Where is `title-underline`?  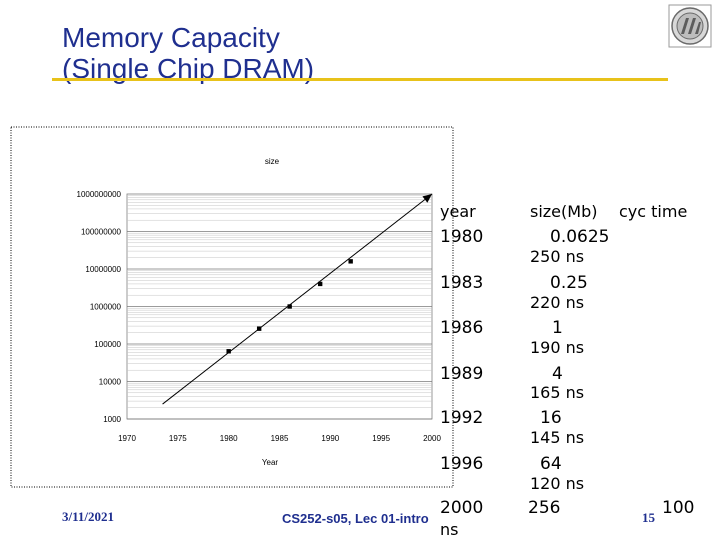 title-underline is located at coordinates (360, 79).